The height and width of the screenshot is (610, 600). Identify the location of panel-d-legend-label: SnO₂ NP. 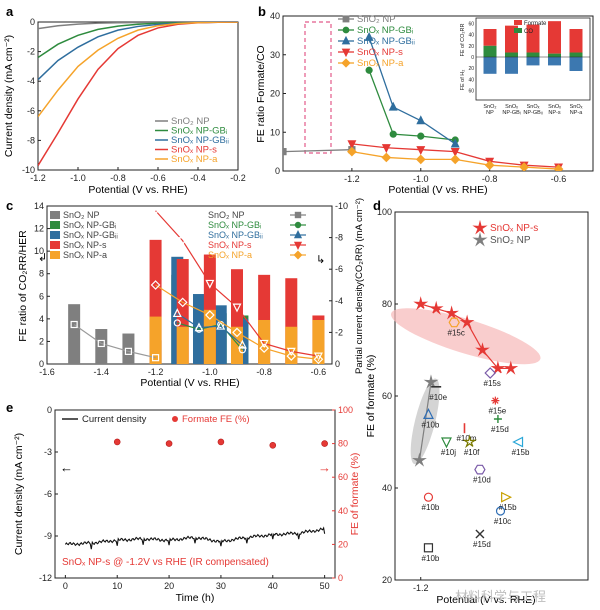
(510, 240).